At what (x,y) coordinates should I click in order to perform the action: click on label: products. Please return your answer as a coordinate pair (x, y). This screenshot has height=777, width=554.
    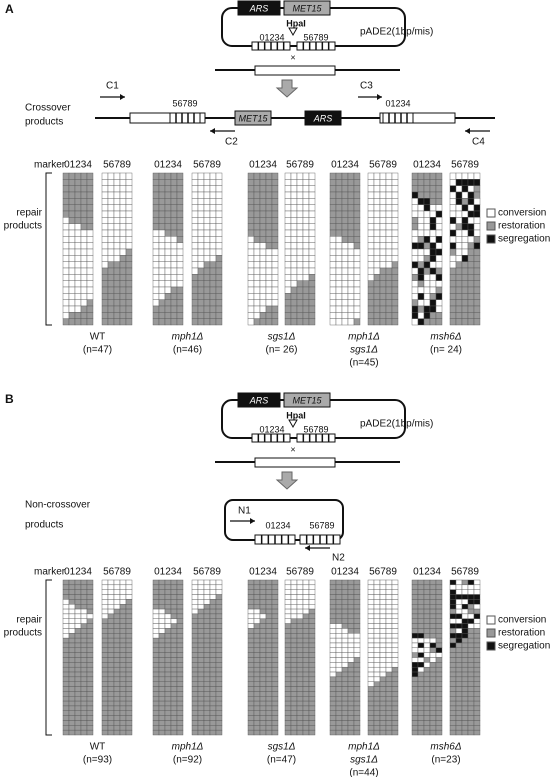
    Looking at the image, I should click on (44, 122).